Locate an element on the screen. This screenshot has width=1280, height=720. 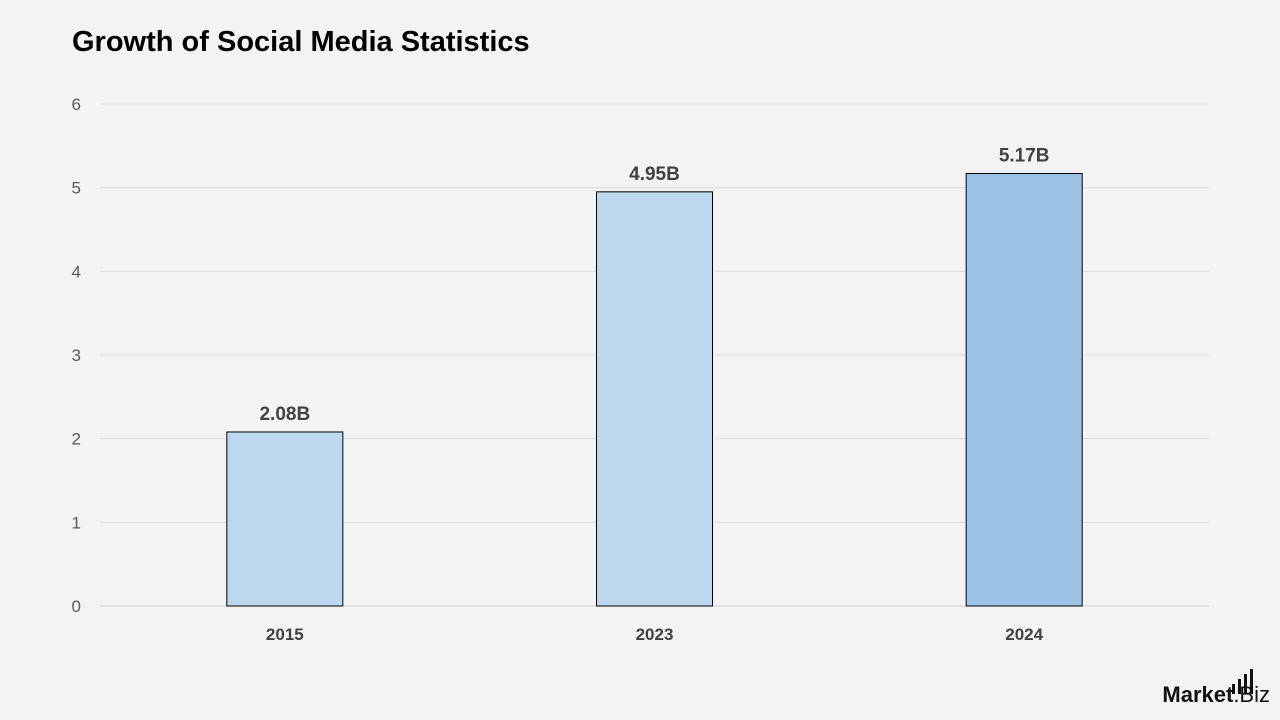
data-label: 2.08B is located at coordinates (284, 414).